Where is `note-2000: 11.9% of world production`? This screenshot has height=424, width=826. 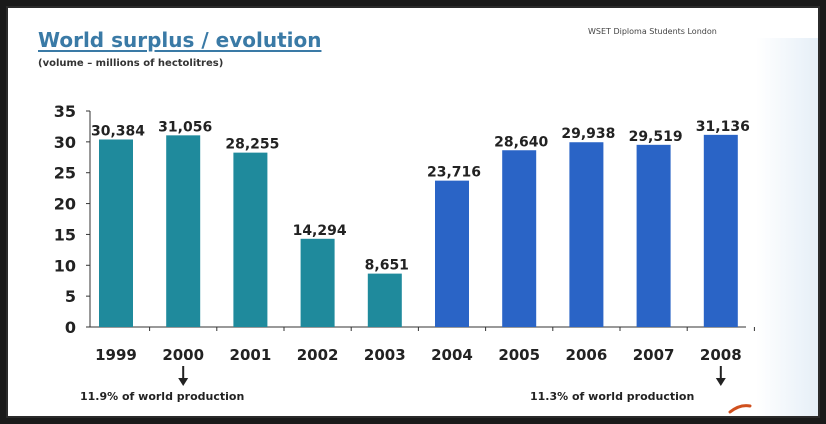 note-2000: 11.9% of world production is located at coordinates (162, 396).